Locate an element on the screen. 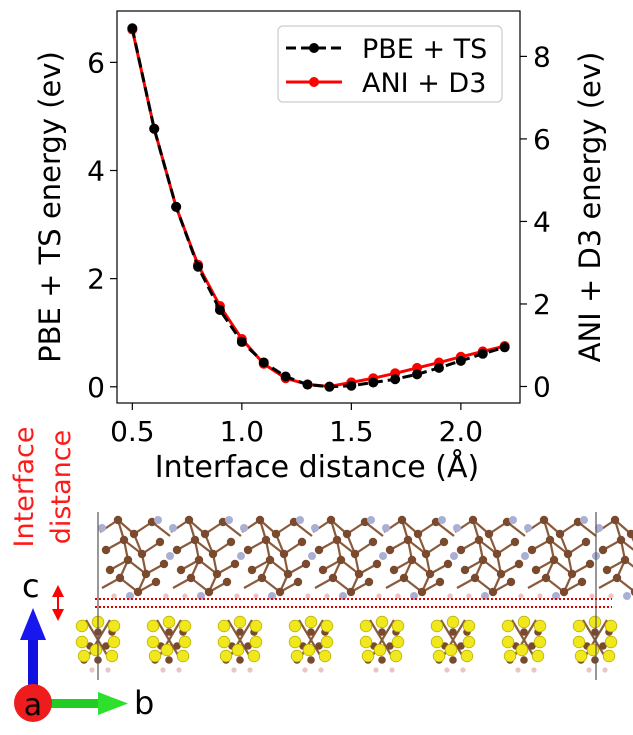  a-axis-dot is located at coordinates (33, 703).